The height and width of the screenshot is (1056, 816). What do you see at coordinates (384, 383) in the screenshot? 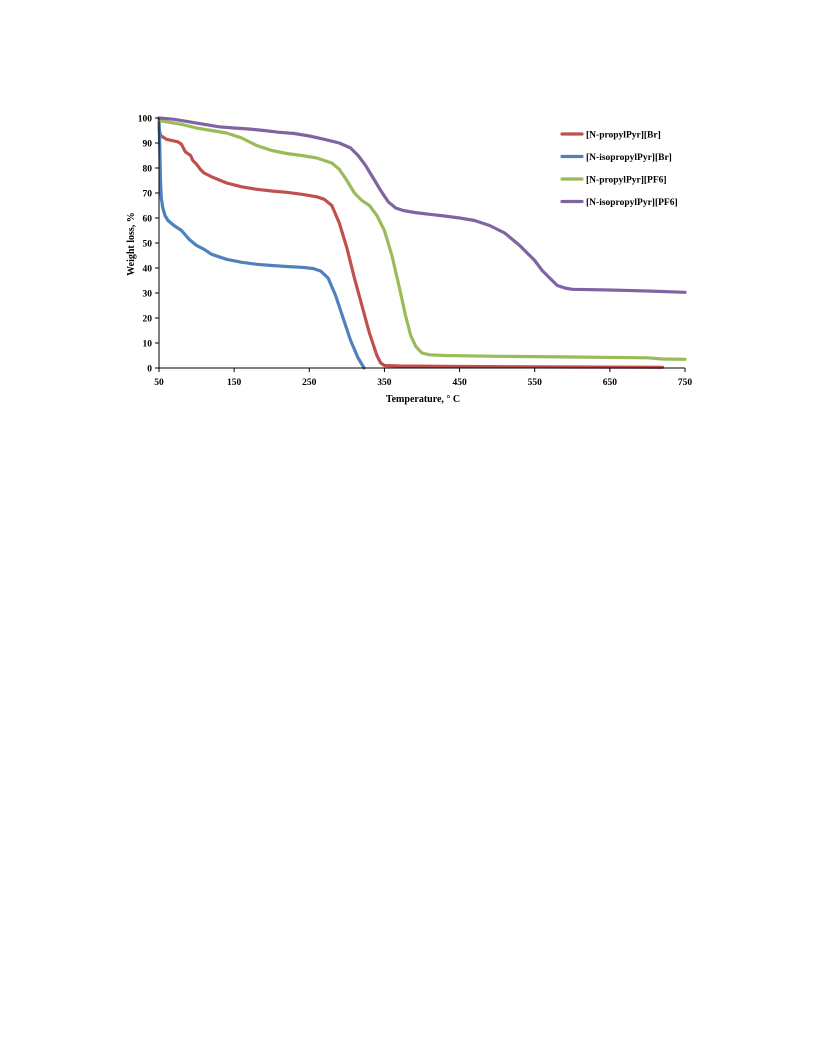
I see `x-tick-label: 350` at bounding box center [384, 383].